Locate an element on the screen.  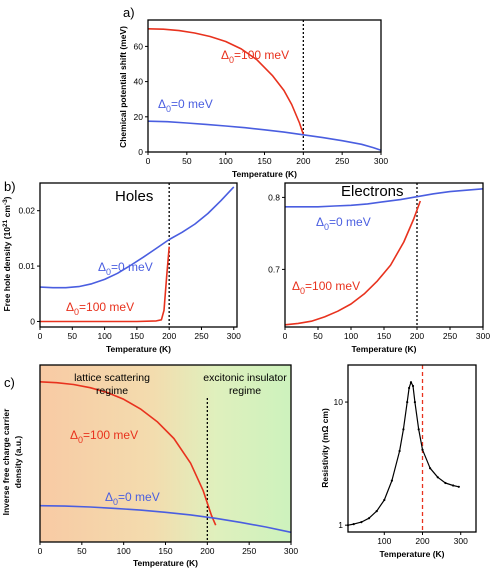
panel-c-left-xtick-label: 0 is located at coordinates (40, 551).